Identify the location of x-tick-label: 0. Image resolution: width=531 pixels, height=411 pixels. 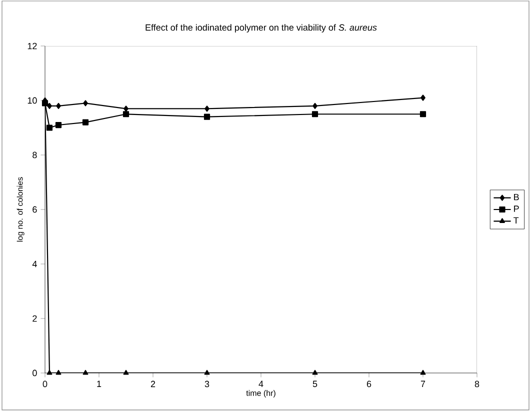
(45, 384).